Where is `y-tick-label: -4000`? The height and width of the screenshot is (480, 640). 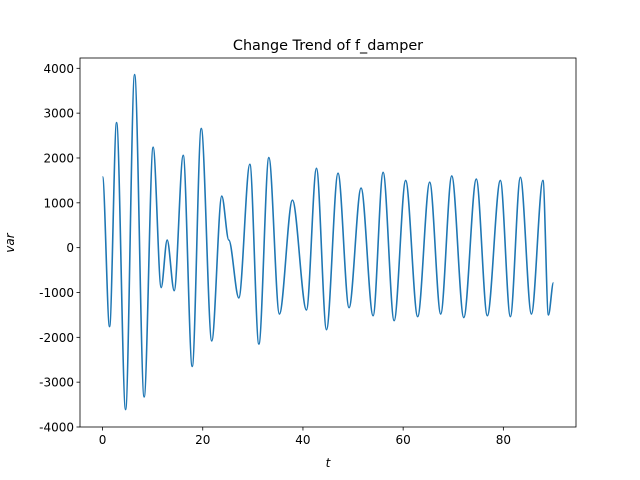 y-tick-label: -4000 is located at coordinates (56, 428).